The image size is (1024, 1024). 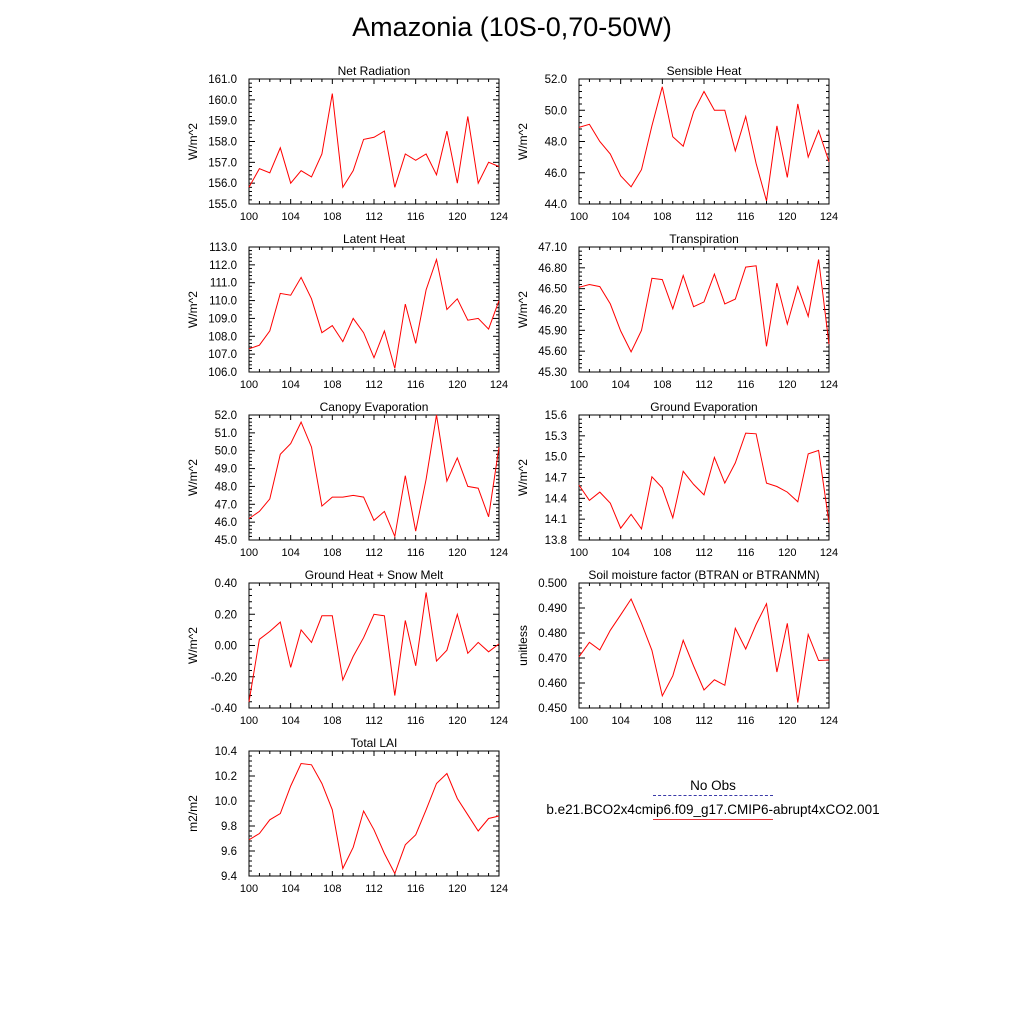 What do you see at coordinates (226, 777) in the screenshot?
I see `y-tick-label: 10.2` at bounding box center [226, 777].